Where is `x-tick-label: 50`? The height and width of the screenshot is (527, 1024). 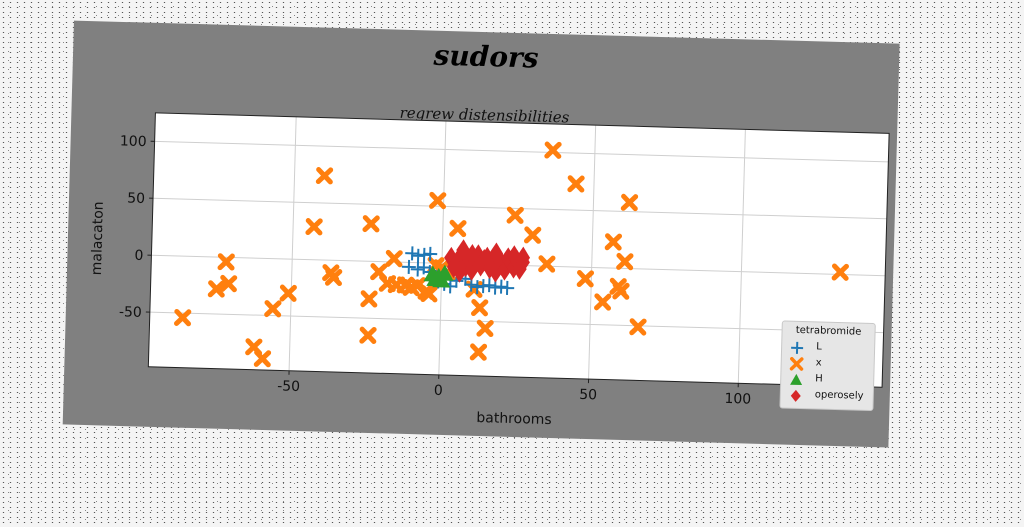 x-tick-label: 50 is located at coordinates (588, 395).